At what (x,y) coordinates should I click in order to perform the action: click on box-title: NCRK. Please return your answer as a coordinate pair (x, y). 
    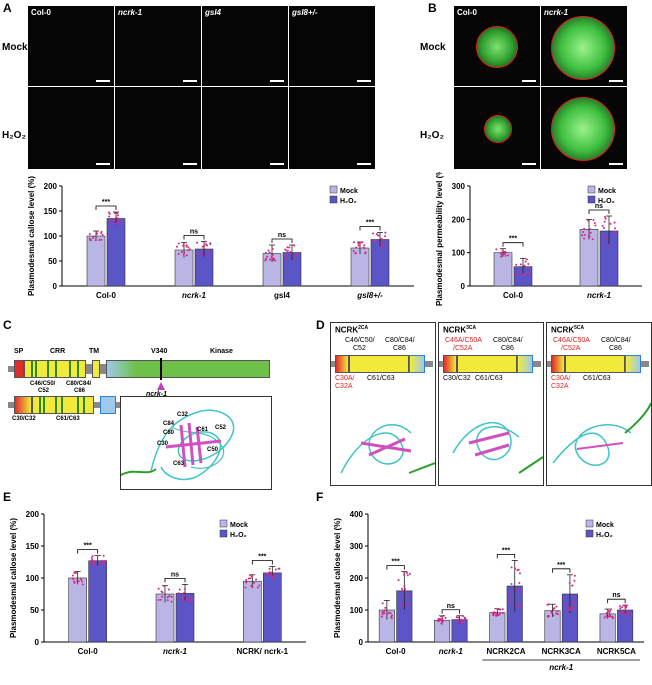
    Looking at the image, I should click on (455, 330).